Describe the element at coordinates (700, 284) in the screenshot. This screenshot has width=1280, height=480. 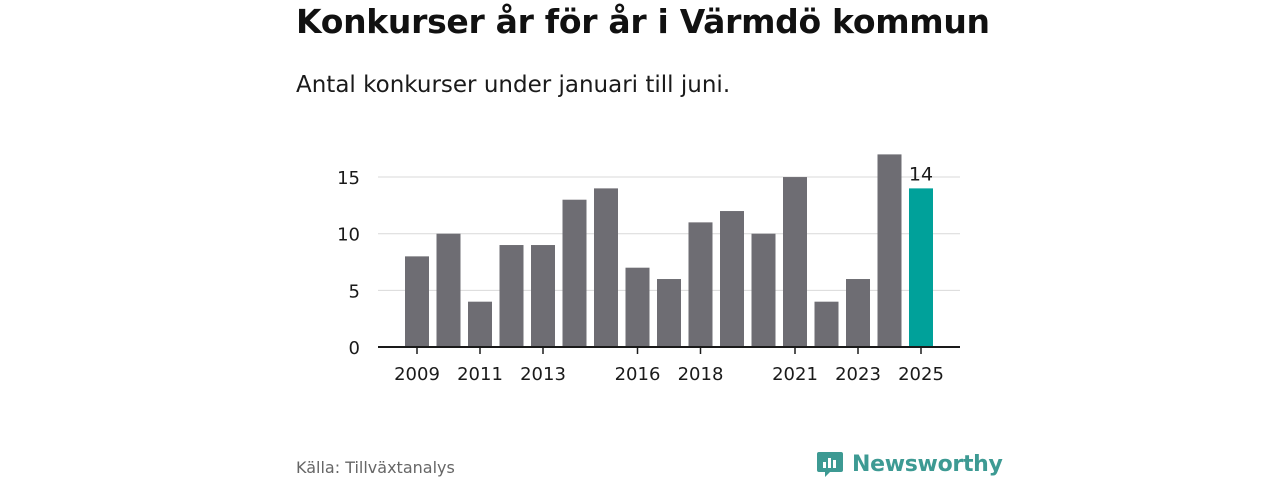
I see `bar-2018` at that location.